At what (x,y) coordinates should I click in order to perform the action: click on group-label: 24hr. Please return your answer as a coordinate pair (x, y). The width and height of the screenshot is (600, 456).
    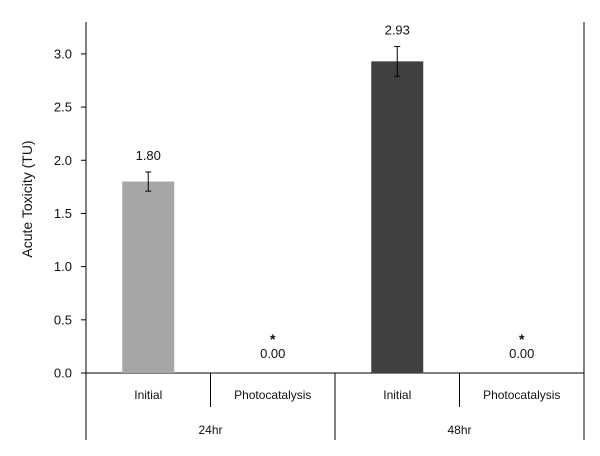
    Looking at the image, I should click on (210, 430).